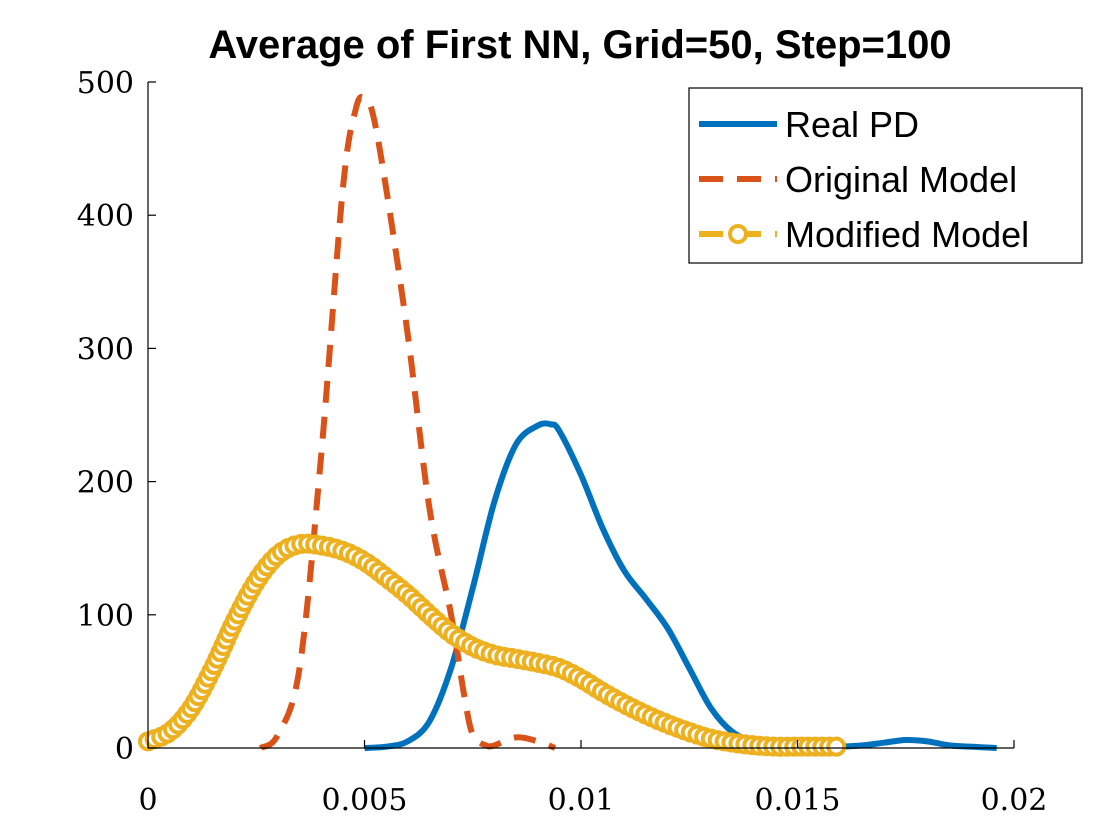 The image size is (1120, 840). I want to click on x-tick-label: 0, so click(147, 800).